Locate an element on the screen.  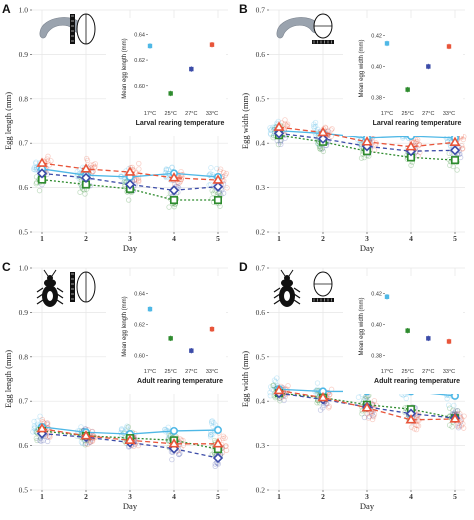
mean-point-17c is located at coordinates (218, 430).